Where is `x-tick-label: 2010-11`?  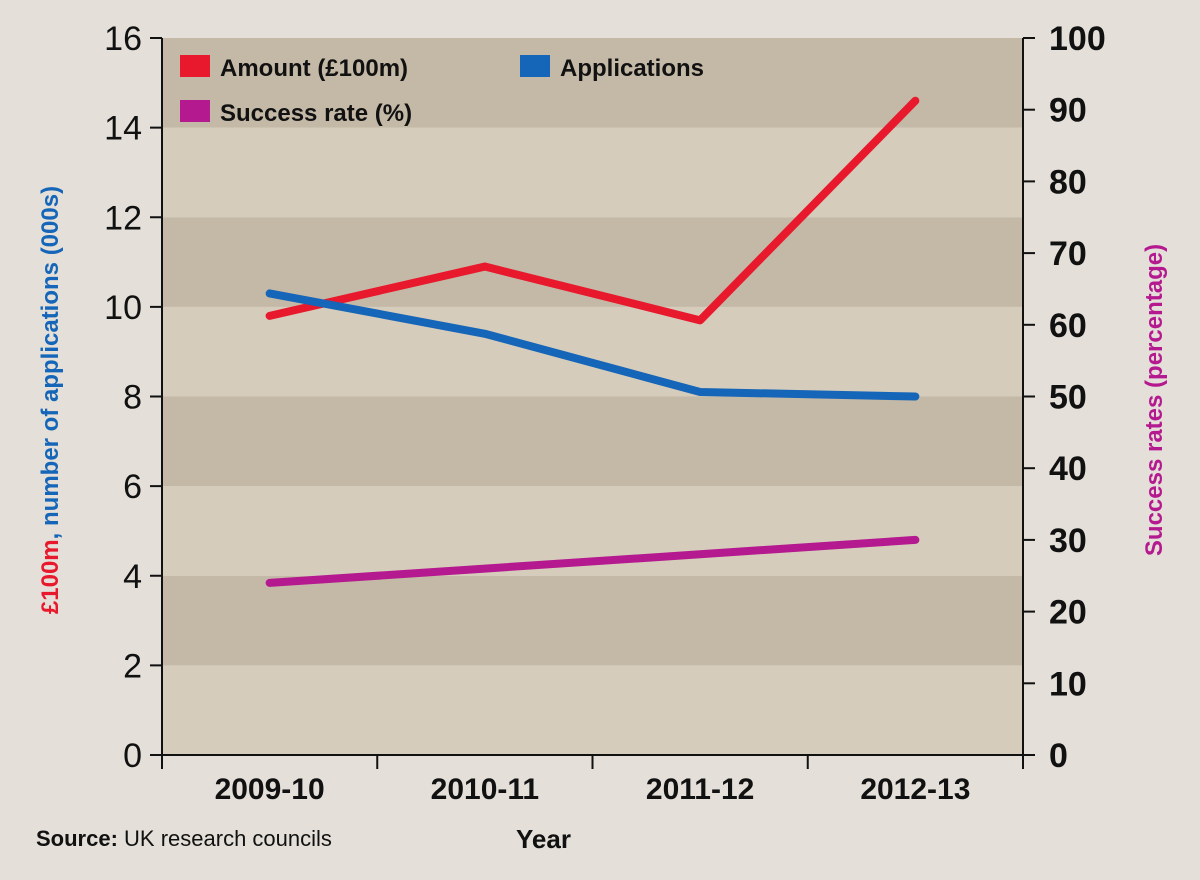
x-tick-label: 2010-11 is located at coordinates (485, 789).